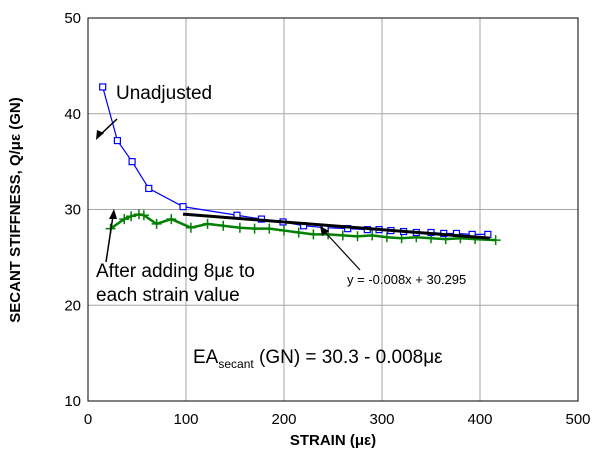  I want to click on x-axis-title: STRAIN (με), so click(333, 440).